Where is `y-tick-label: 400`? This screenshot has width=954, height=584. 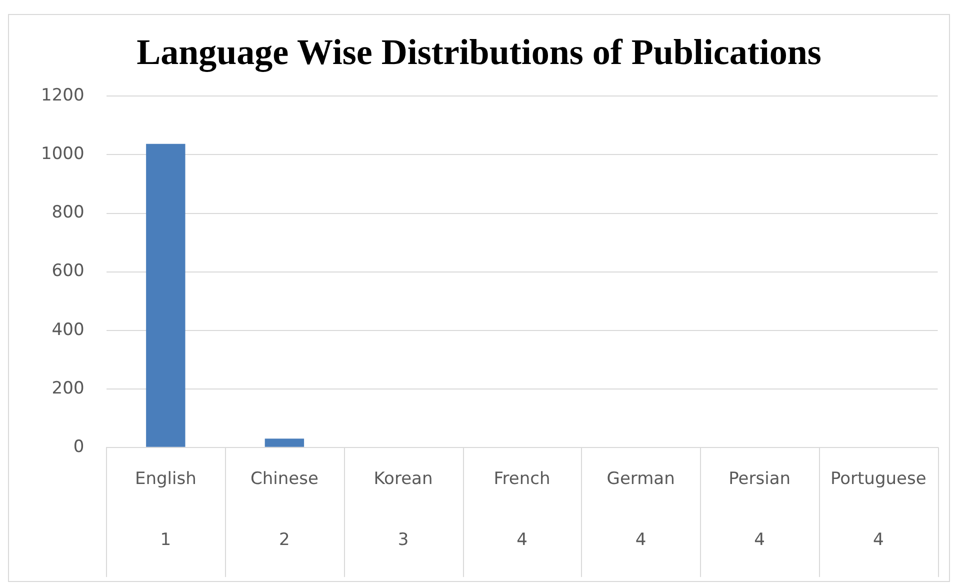
y-tick-label: 400 is located at coordinates (68, 330).